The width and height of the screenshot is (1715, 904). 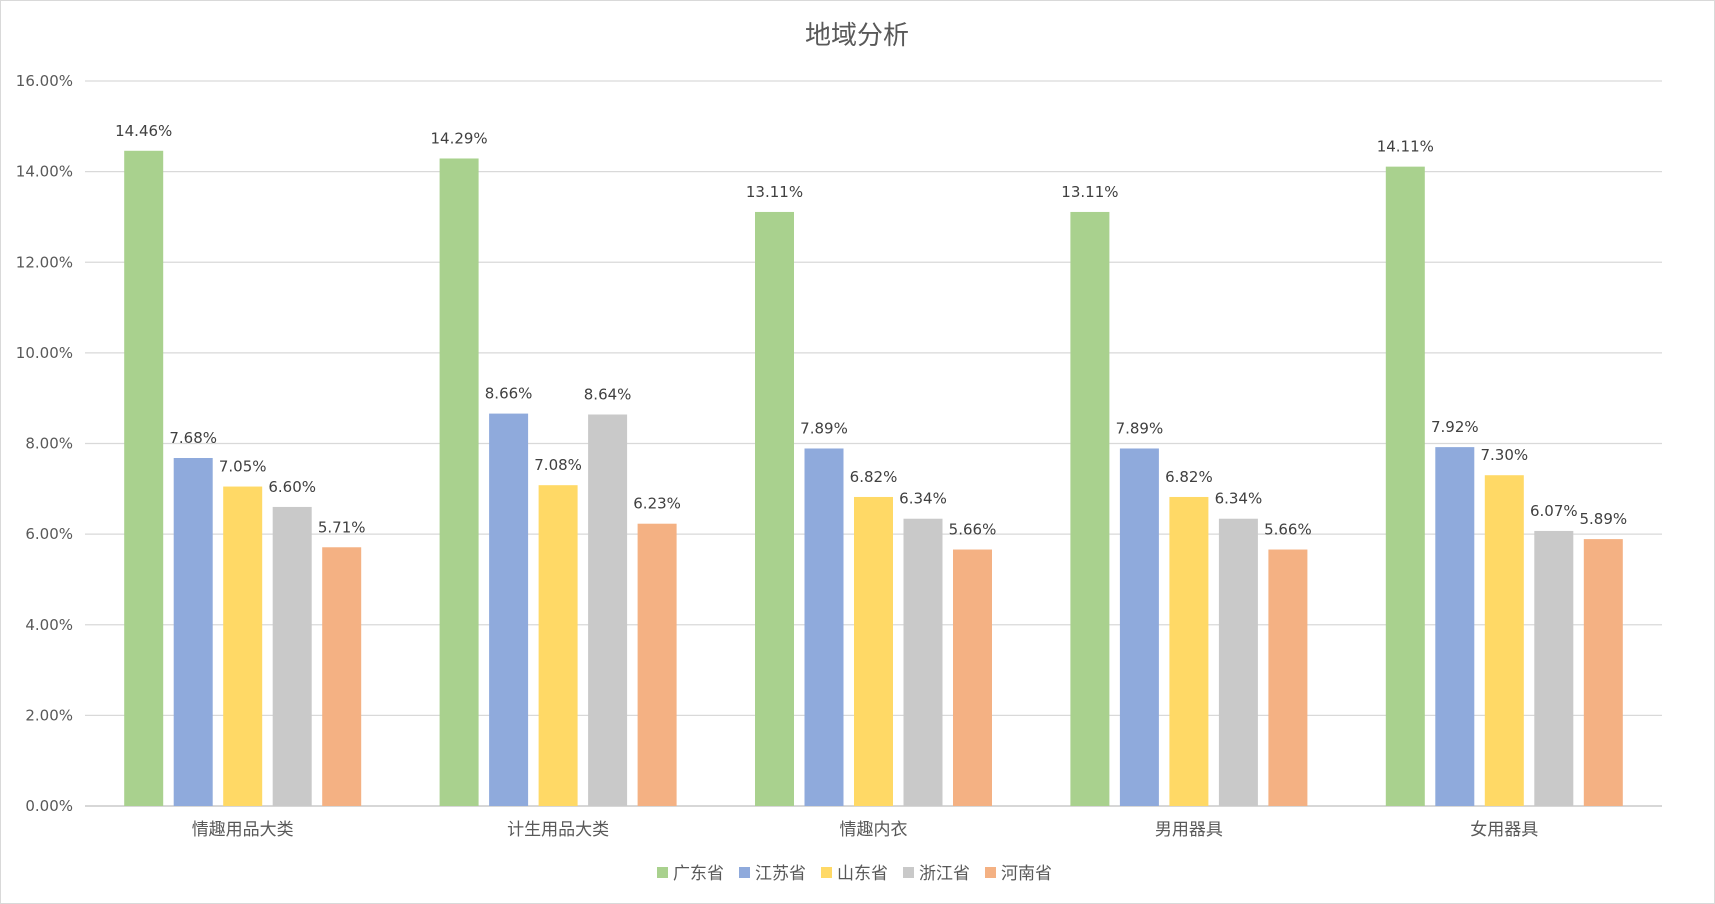 I want to click on category-label: 女用器具, so click(x=1504, y=830).